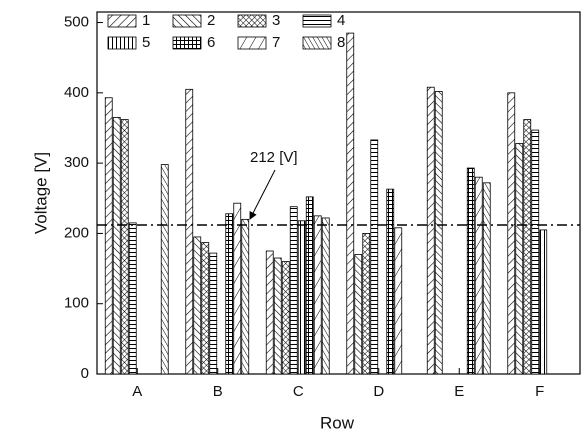 Image resolution: width=588 pixels, height=443 pixels. What do you see at coordinates (218, 391) in the screenshot?
I see `x-tick-label: B` at bounding box center [218, 391].